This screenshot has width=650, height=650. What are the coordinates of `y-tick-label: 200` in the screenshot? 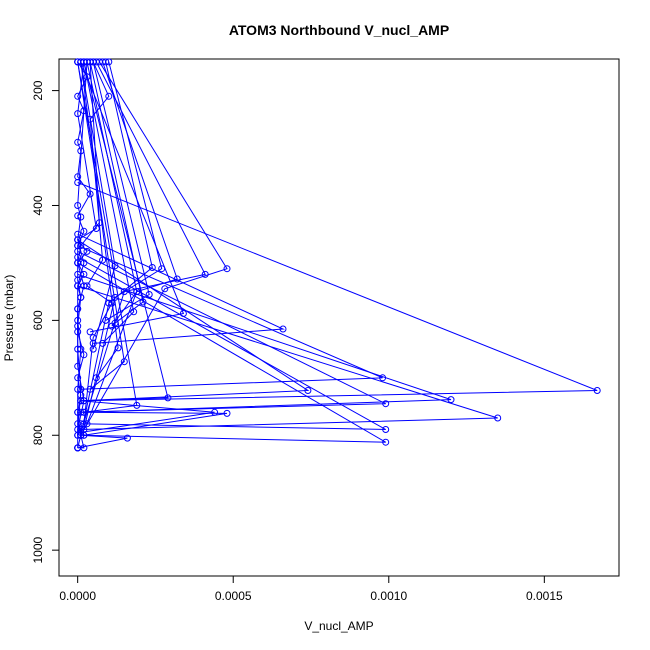 It's located at (38, 90).